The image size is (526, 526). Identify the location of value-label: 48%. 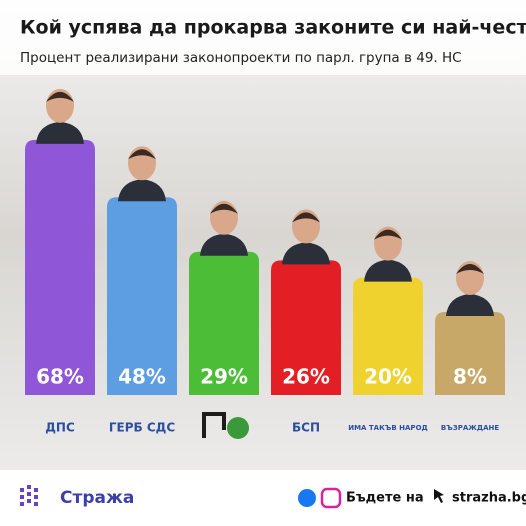
(142, 377).